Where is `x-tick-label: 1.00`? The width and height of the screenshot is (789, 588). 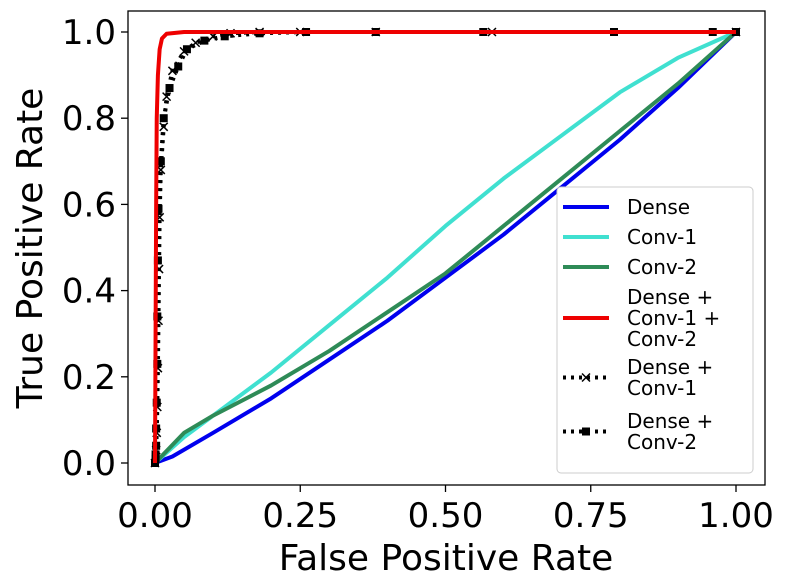 x-tick-label: 1.00 is located at coordinates (736, 516).